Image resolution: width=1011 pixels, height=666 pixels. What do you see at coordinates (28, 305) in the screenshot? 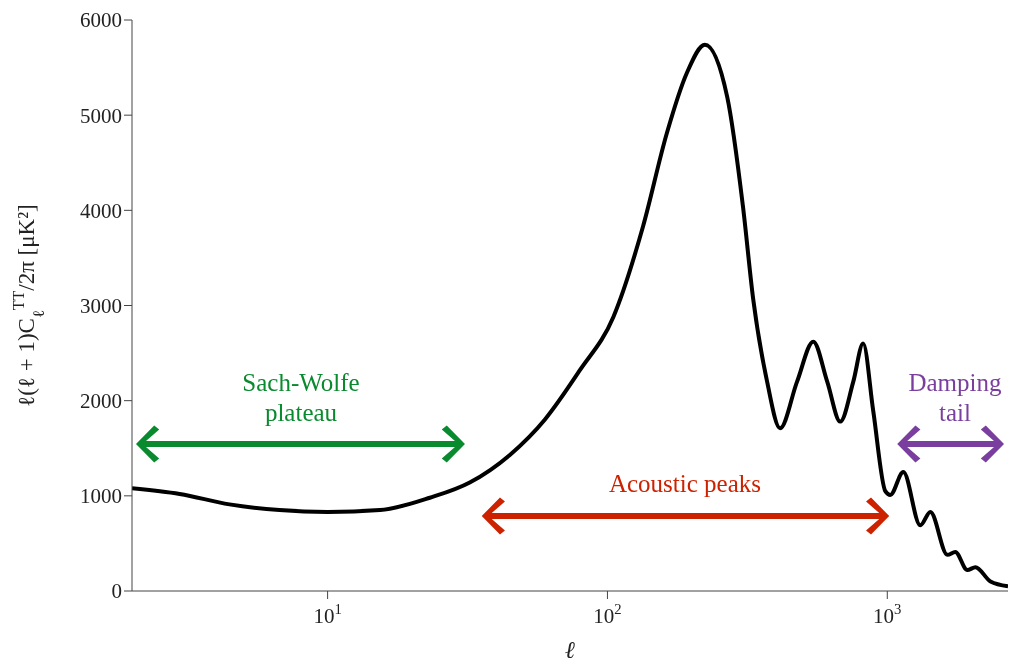
I see `y-axis-title: ℓ(ℓ + 1)CℓTT/2π [μK²]` at bounding box center [28, 305].